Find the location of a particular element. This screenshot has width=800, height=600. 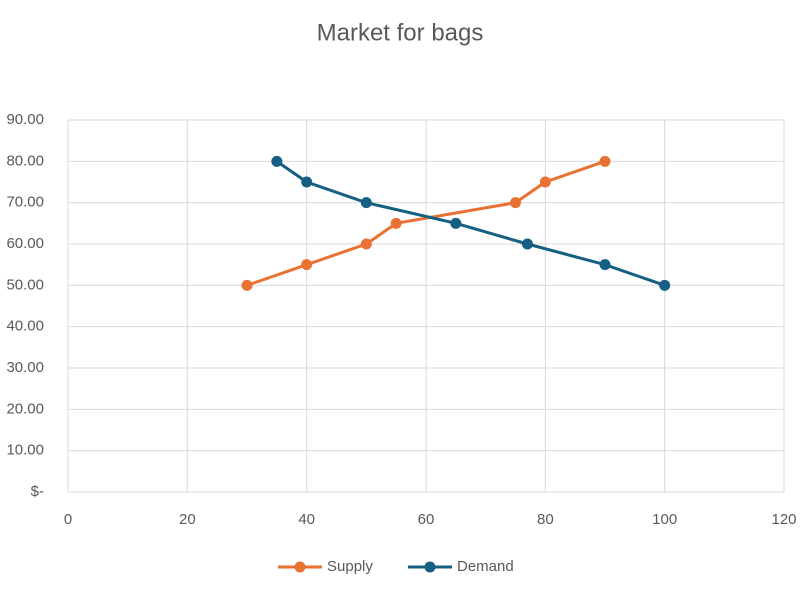

y-tick-label: 50.00 is located at coordinates (25, 284).